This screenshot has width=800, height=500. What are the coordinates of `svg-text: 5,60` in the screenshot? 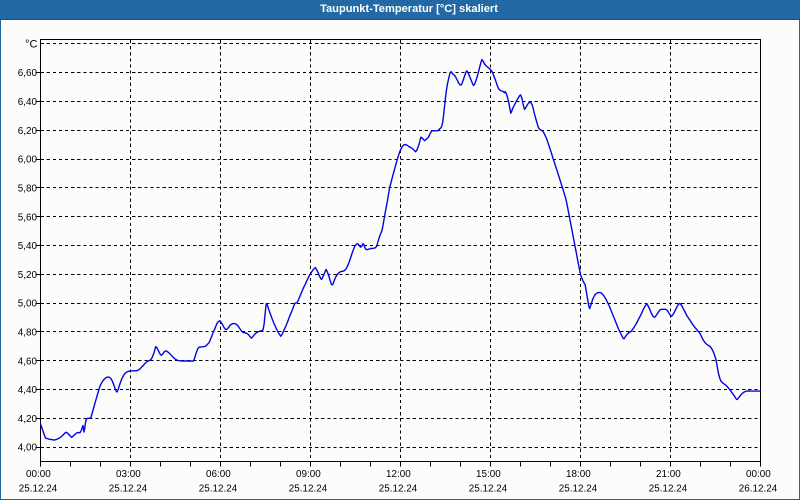 It's located at (28, 217).